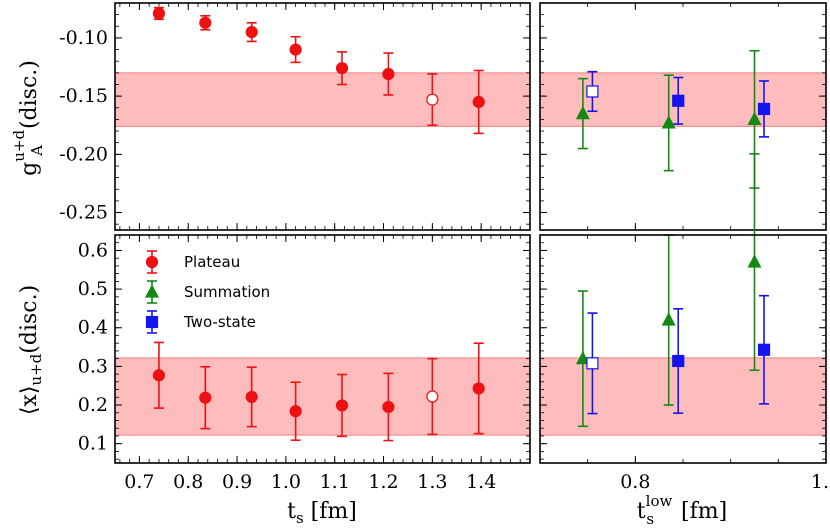 This screenshot has width=830, height=532. Describe the element at coordinates (29, 411) in the screenshot. I see `y-axis-bracket-open: ⟨` at that location.